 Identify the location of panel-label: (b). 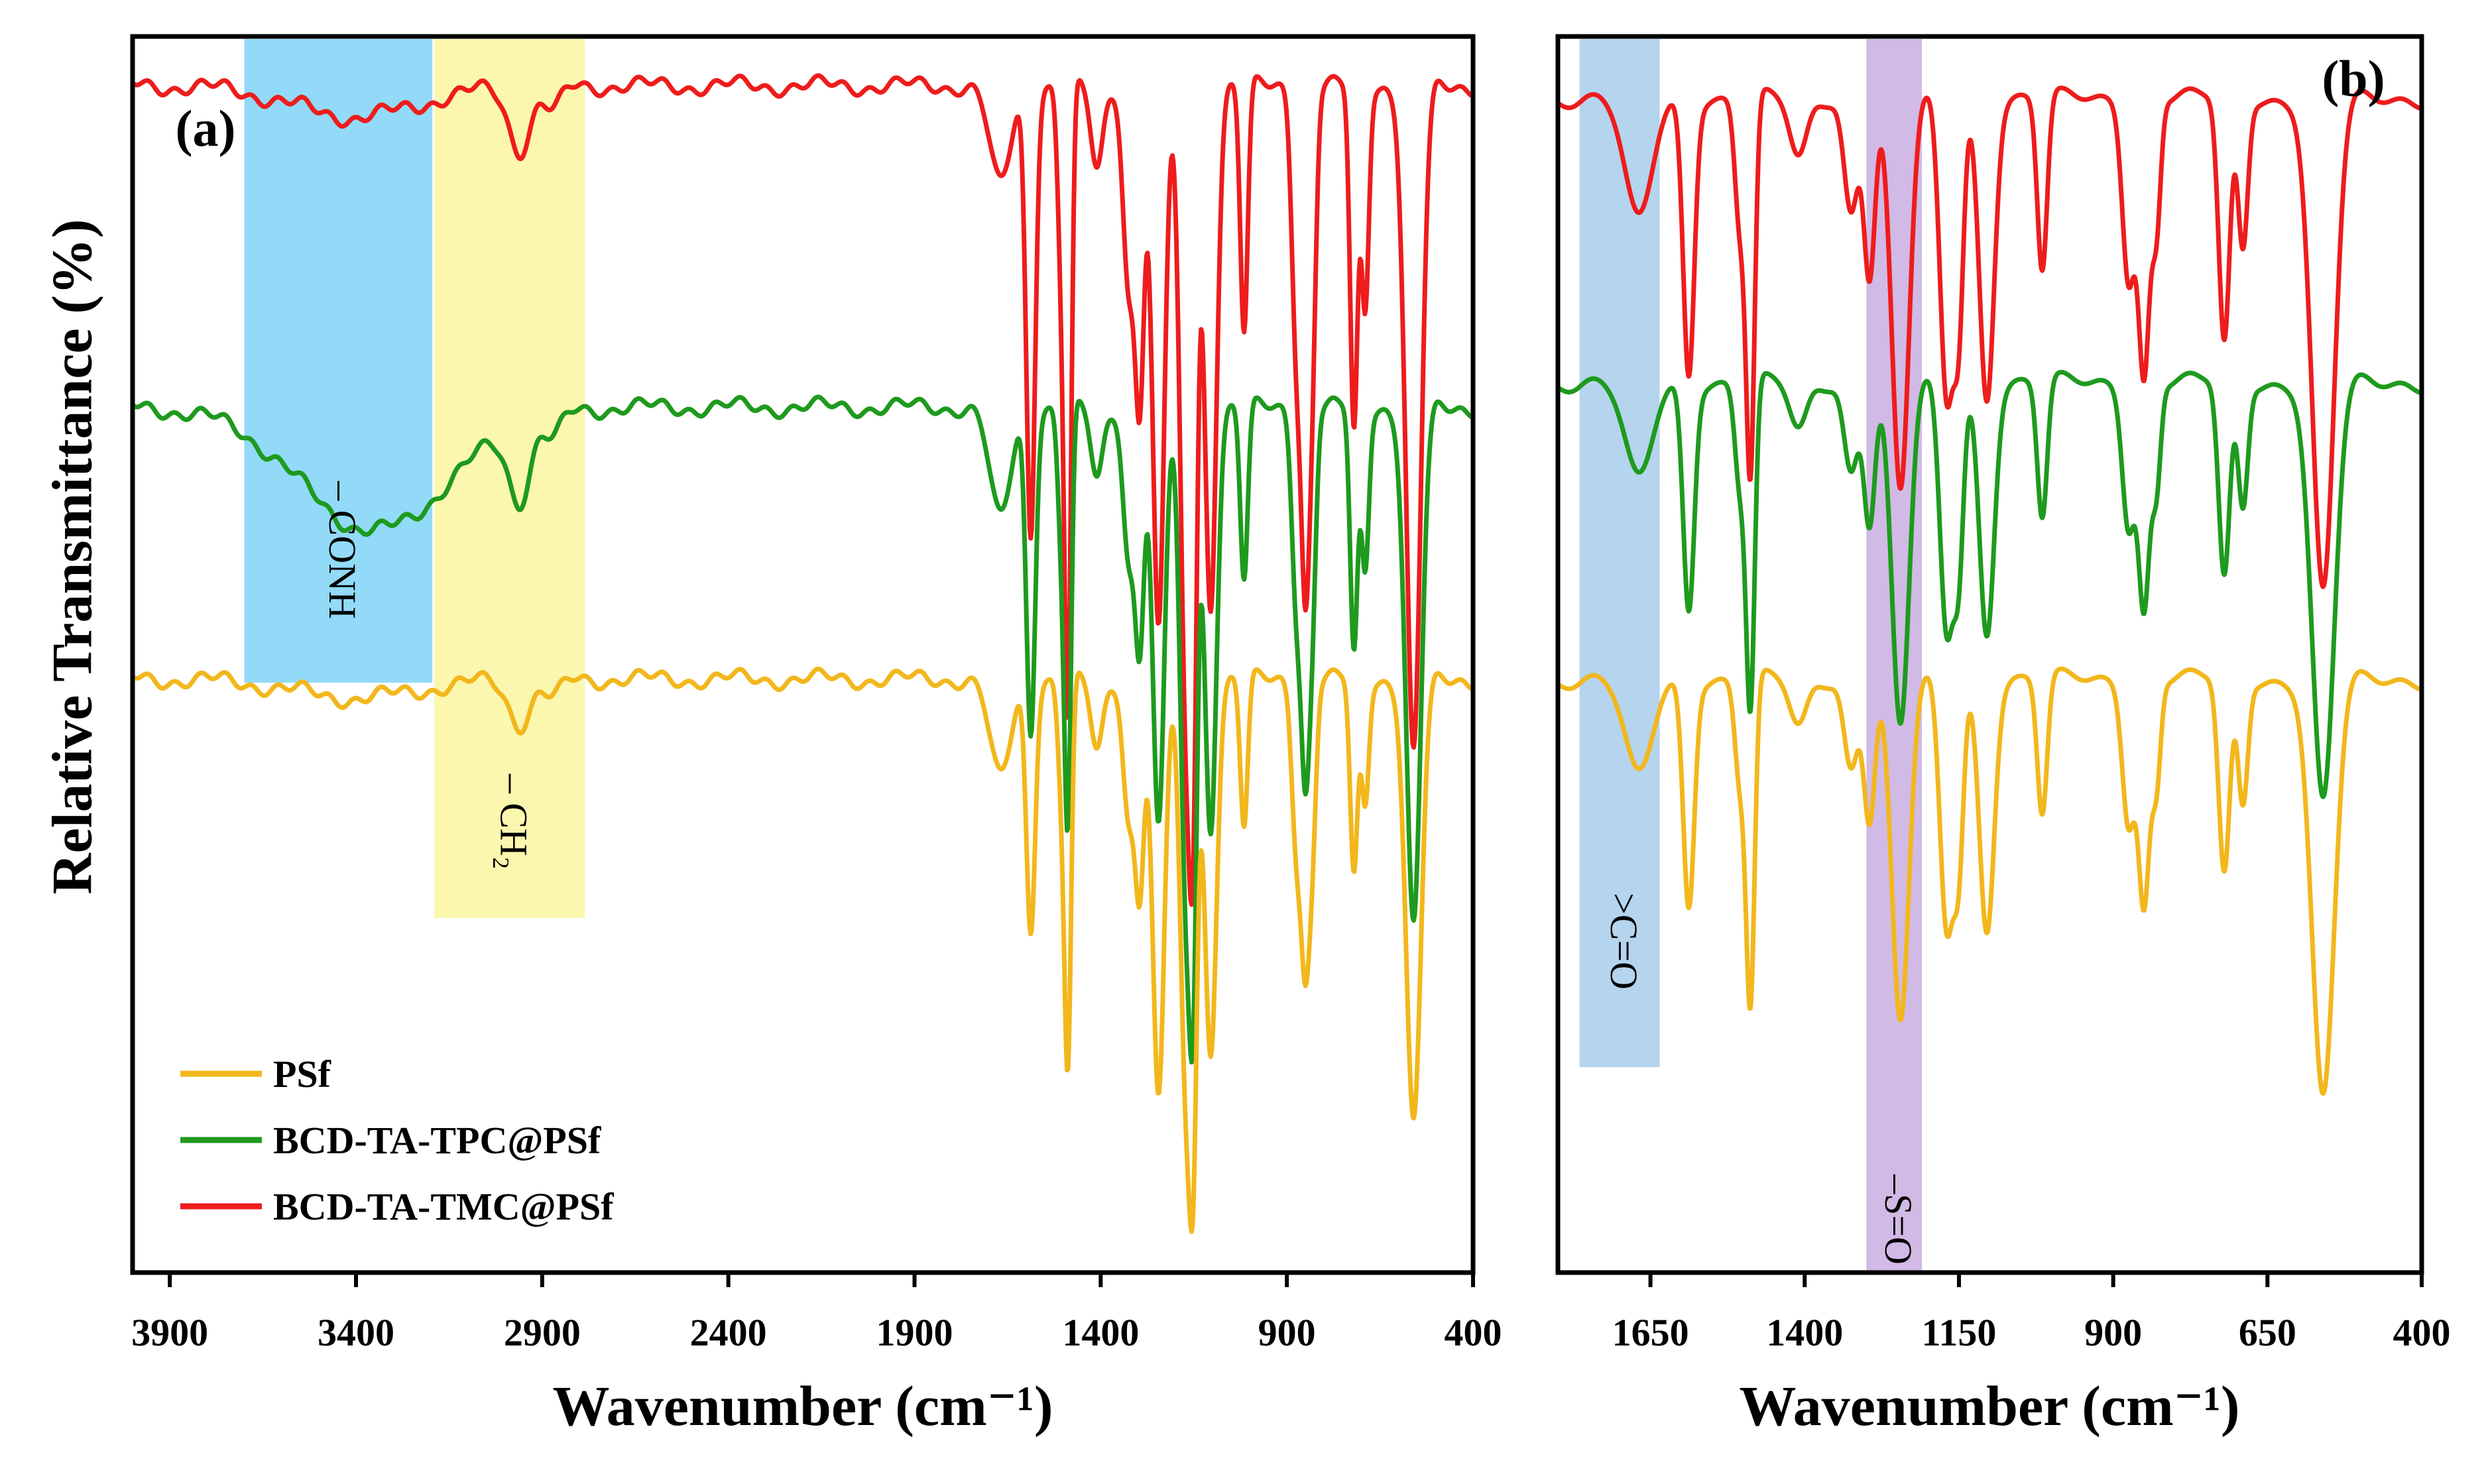
(2354, 79).